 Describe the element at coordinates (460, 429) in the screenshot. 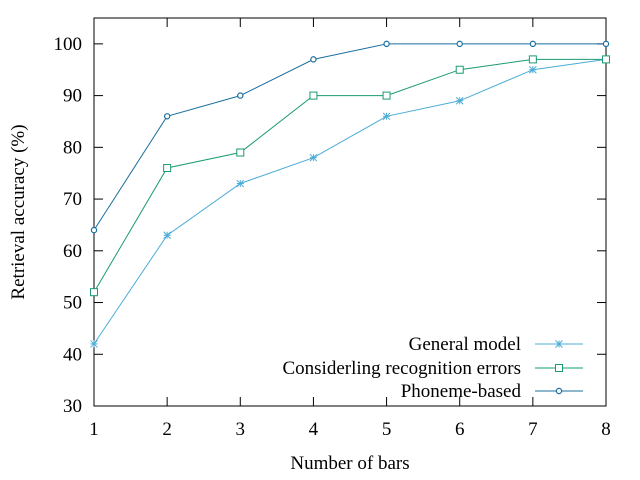

I see `x-tick-label: 6` at that location.